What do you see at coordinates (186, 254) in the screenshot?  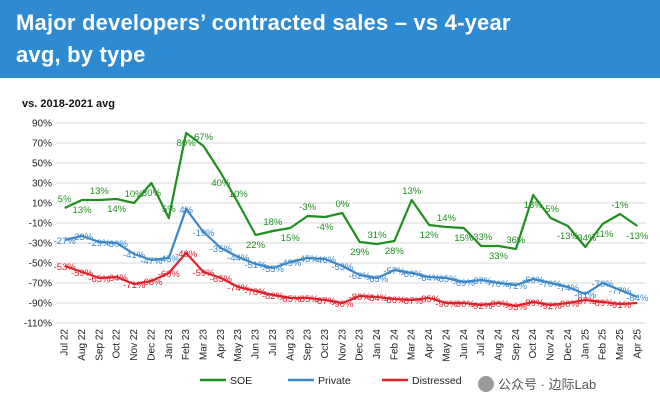 I see `data-label: -40%` at bounding box center [186, 254].